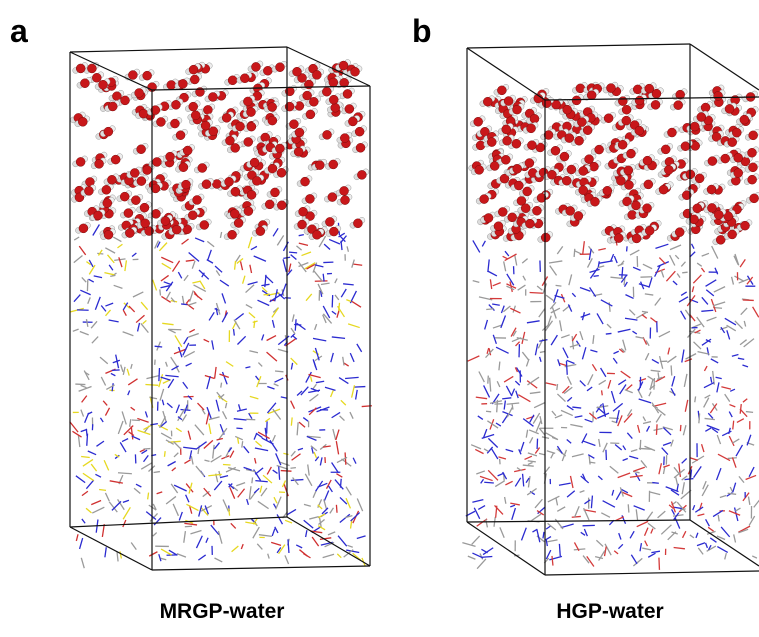 The height and width of the screenshot is (637, 759). I want to click on panel-label: a, so click(19, 31).